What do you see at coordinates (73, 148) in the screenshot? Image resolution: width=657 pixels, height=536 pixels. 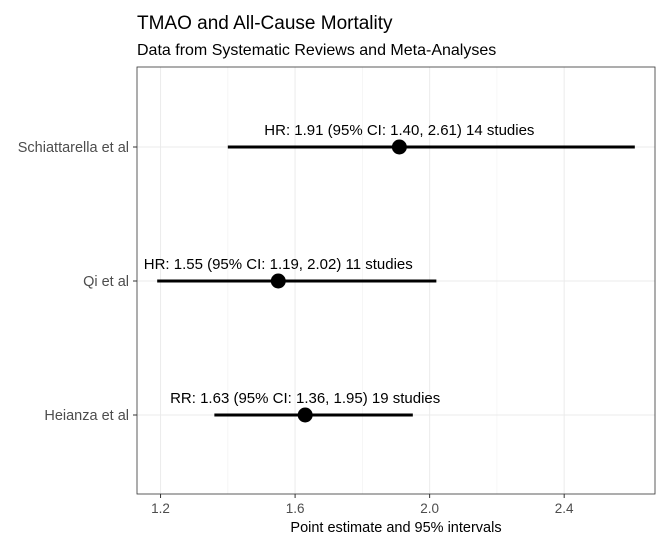 I see `y-tick-label: Schiattarella et al` at bounding box center [73, 148].